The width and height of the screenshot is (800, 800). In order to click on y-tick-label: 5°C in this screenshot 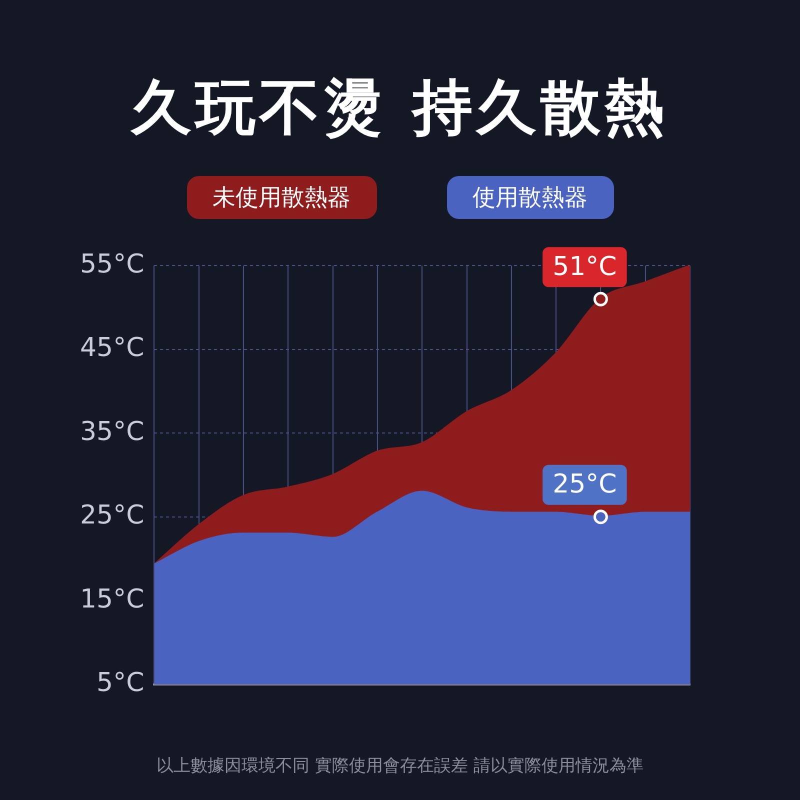, I will do `click(120, 683)`.